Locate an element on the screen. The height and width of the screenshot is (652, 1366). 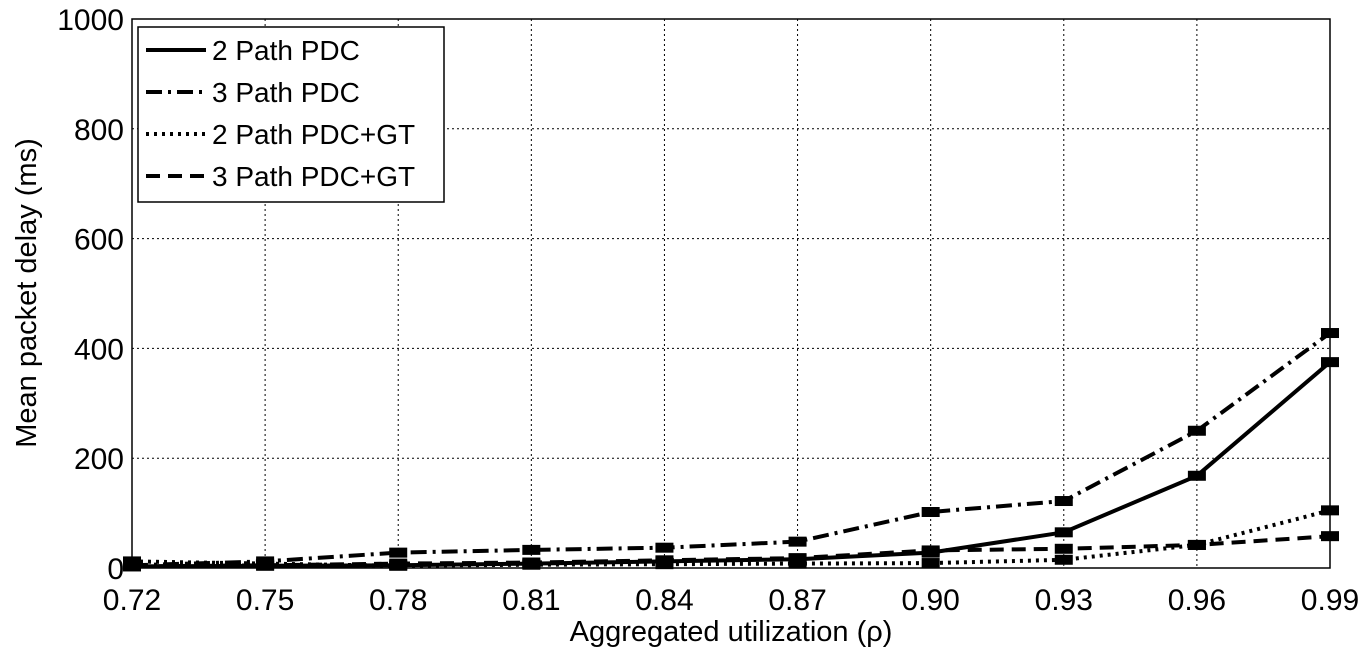
legend-box is located at coordinates (291, 114).